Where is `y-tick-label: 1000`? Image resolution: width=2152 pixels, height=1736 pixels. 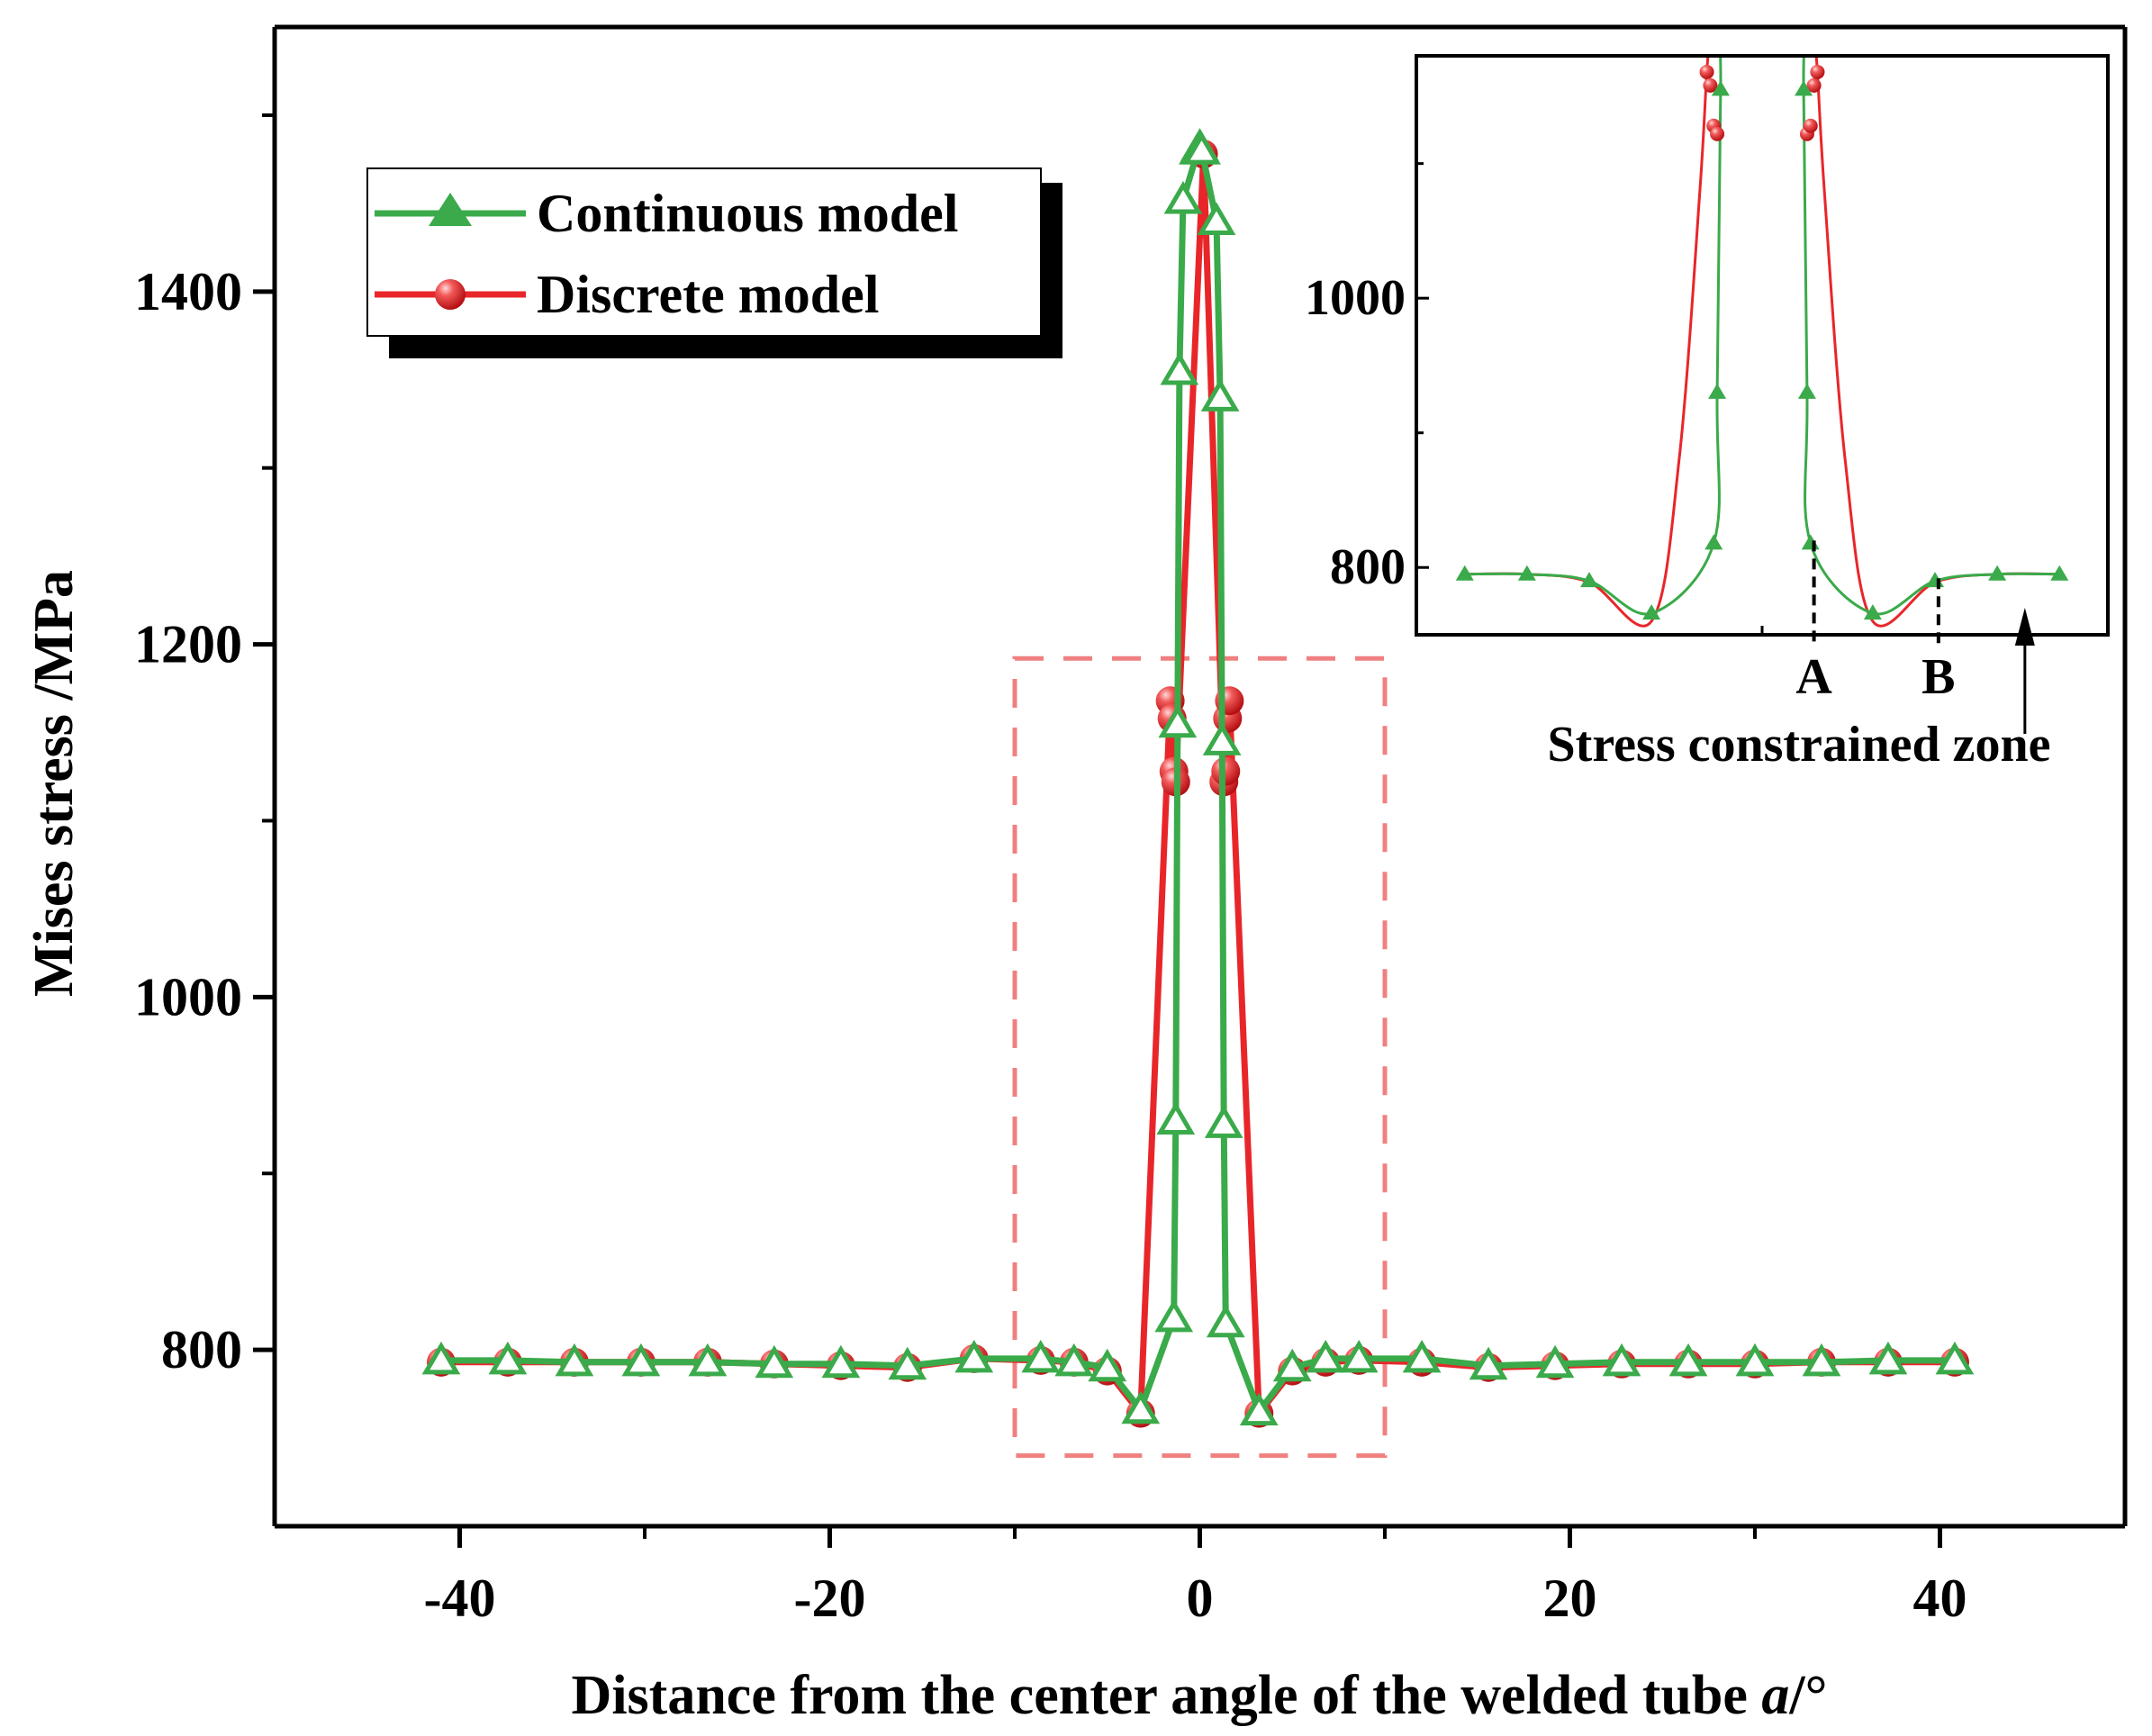 y-tick-label: 1000 is located at coordinates (188, 996).